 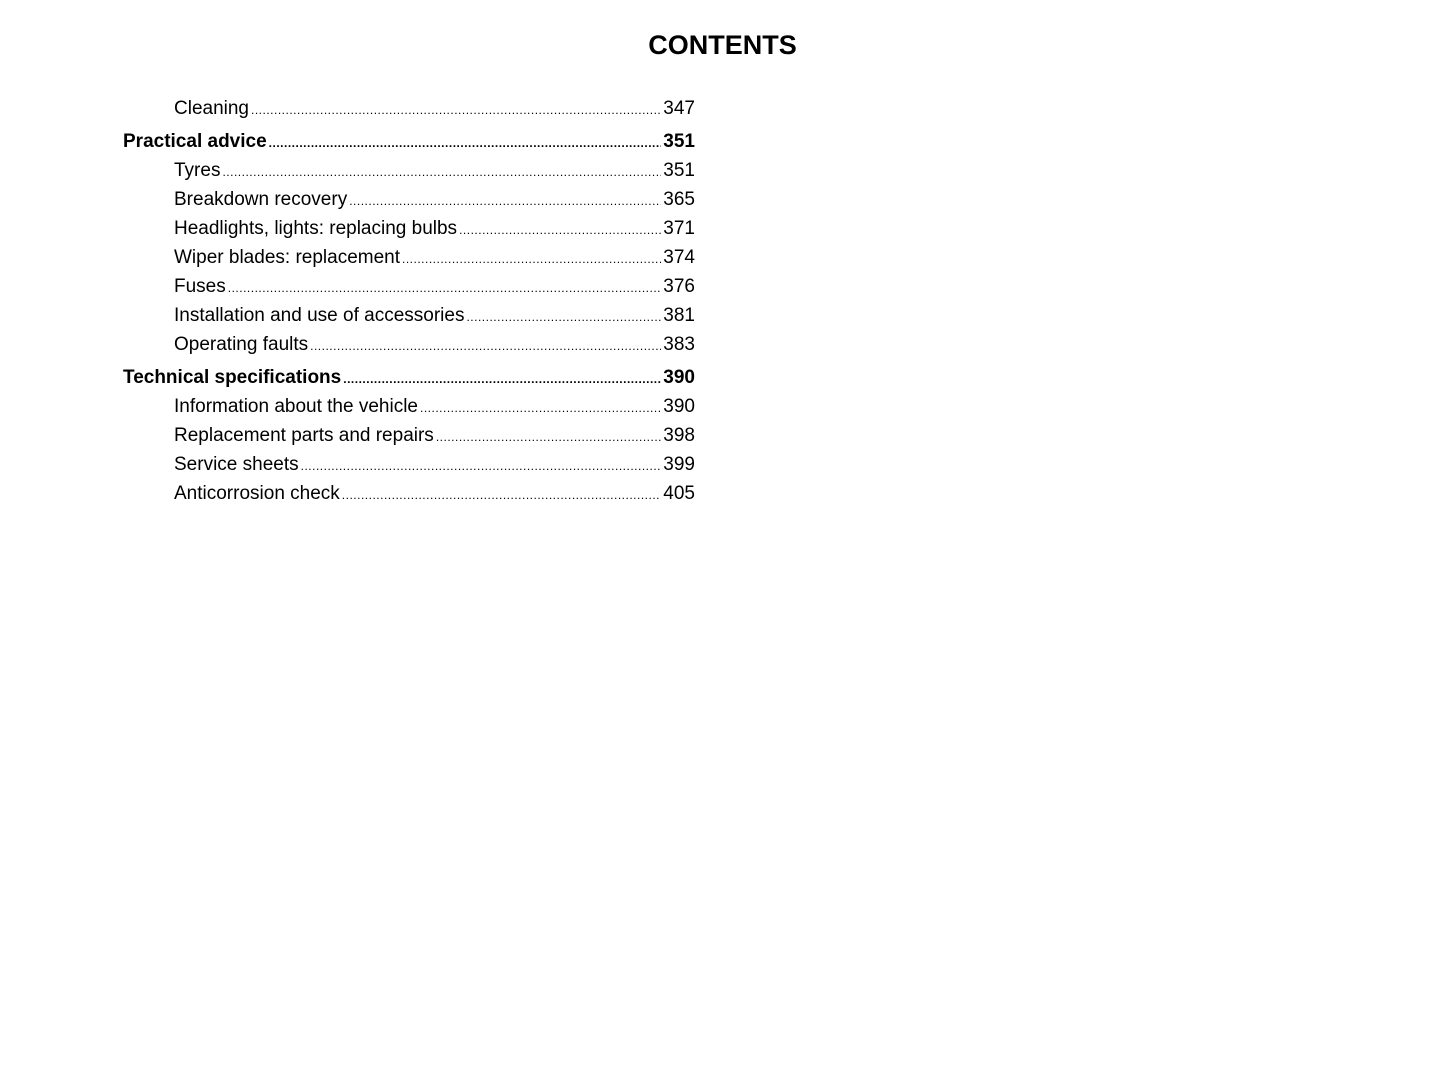 I want to click on toc-entry-label: Cleaning, so click(x=211, y=108).